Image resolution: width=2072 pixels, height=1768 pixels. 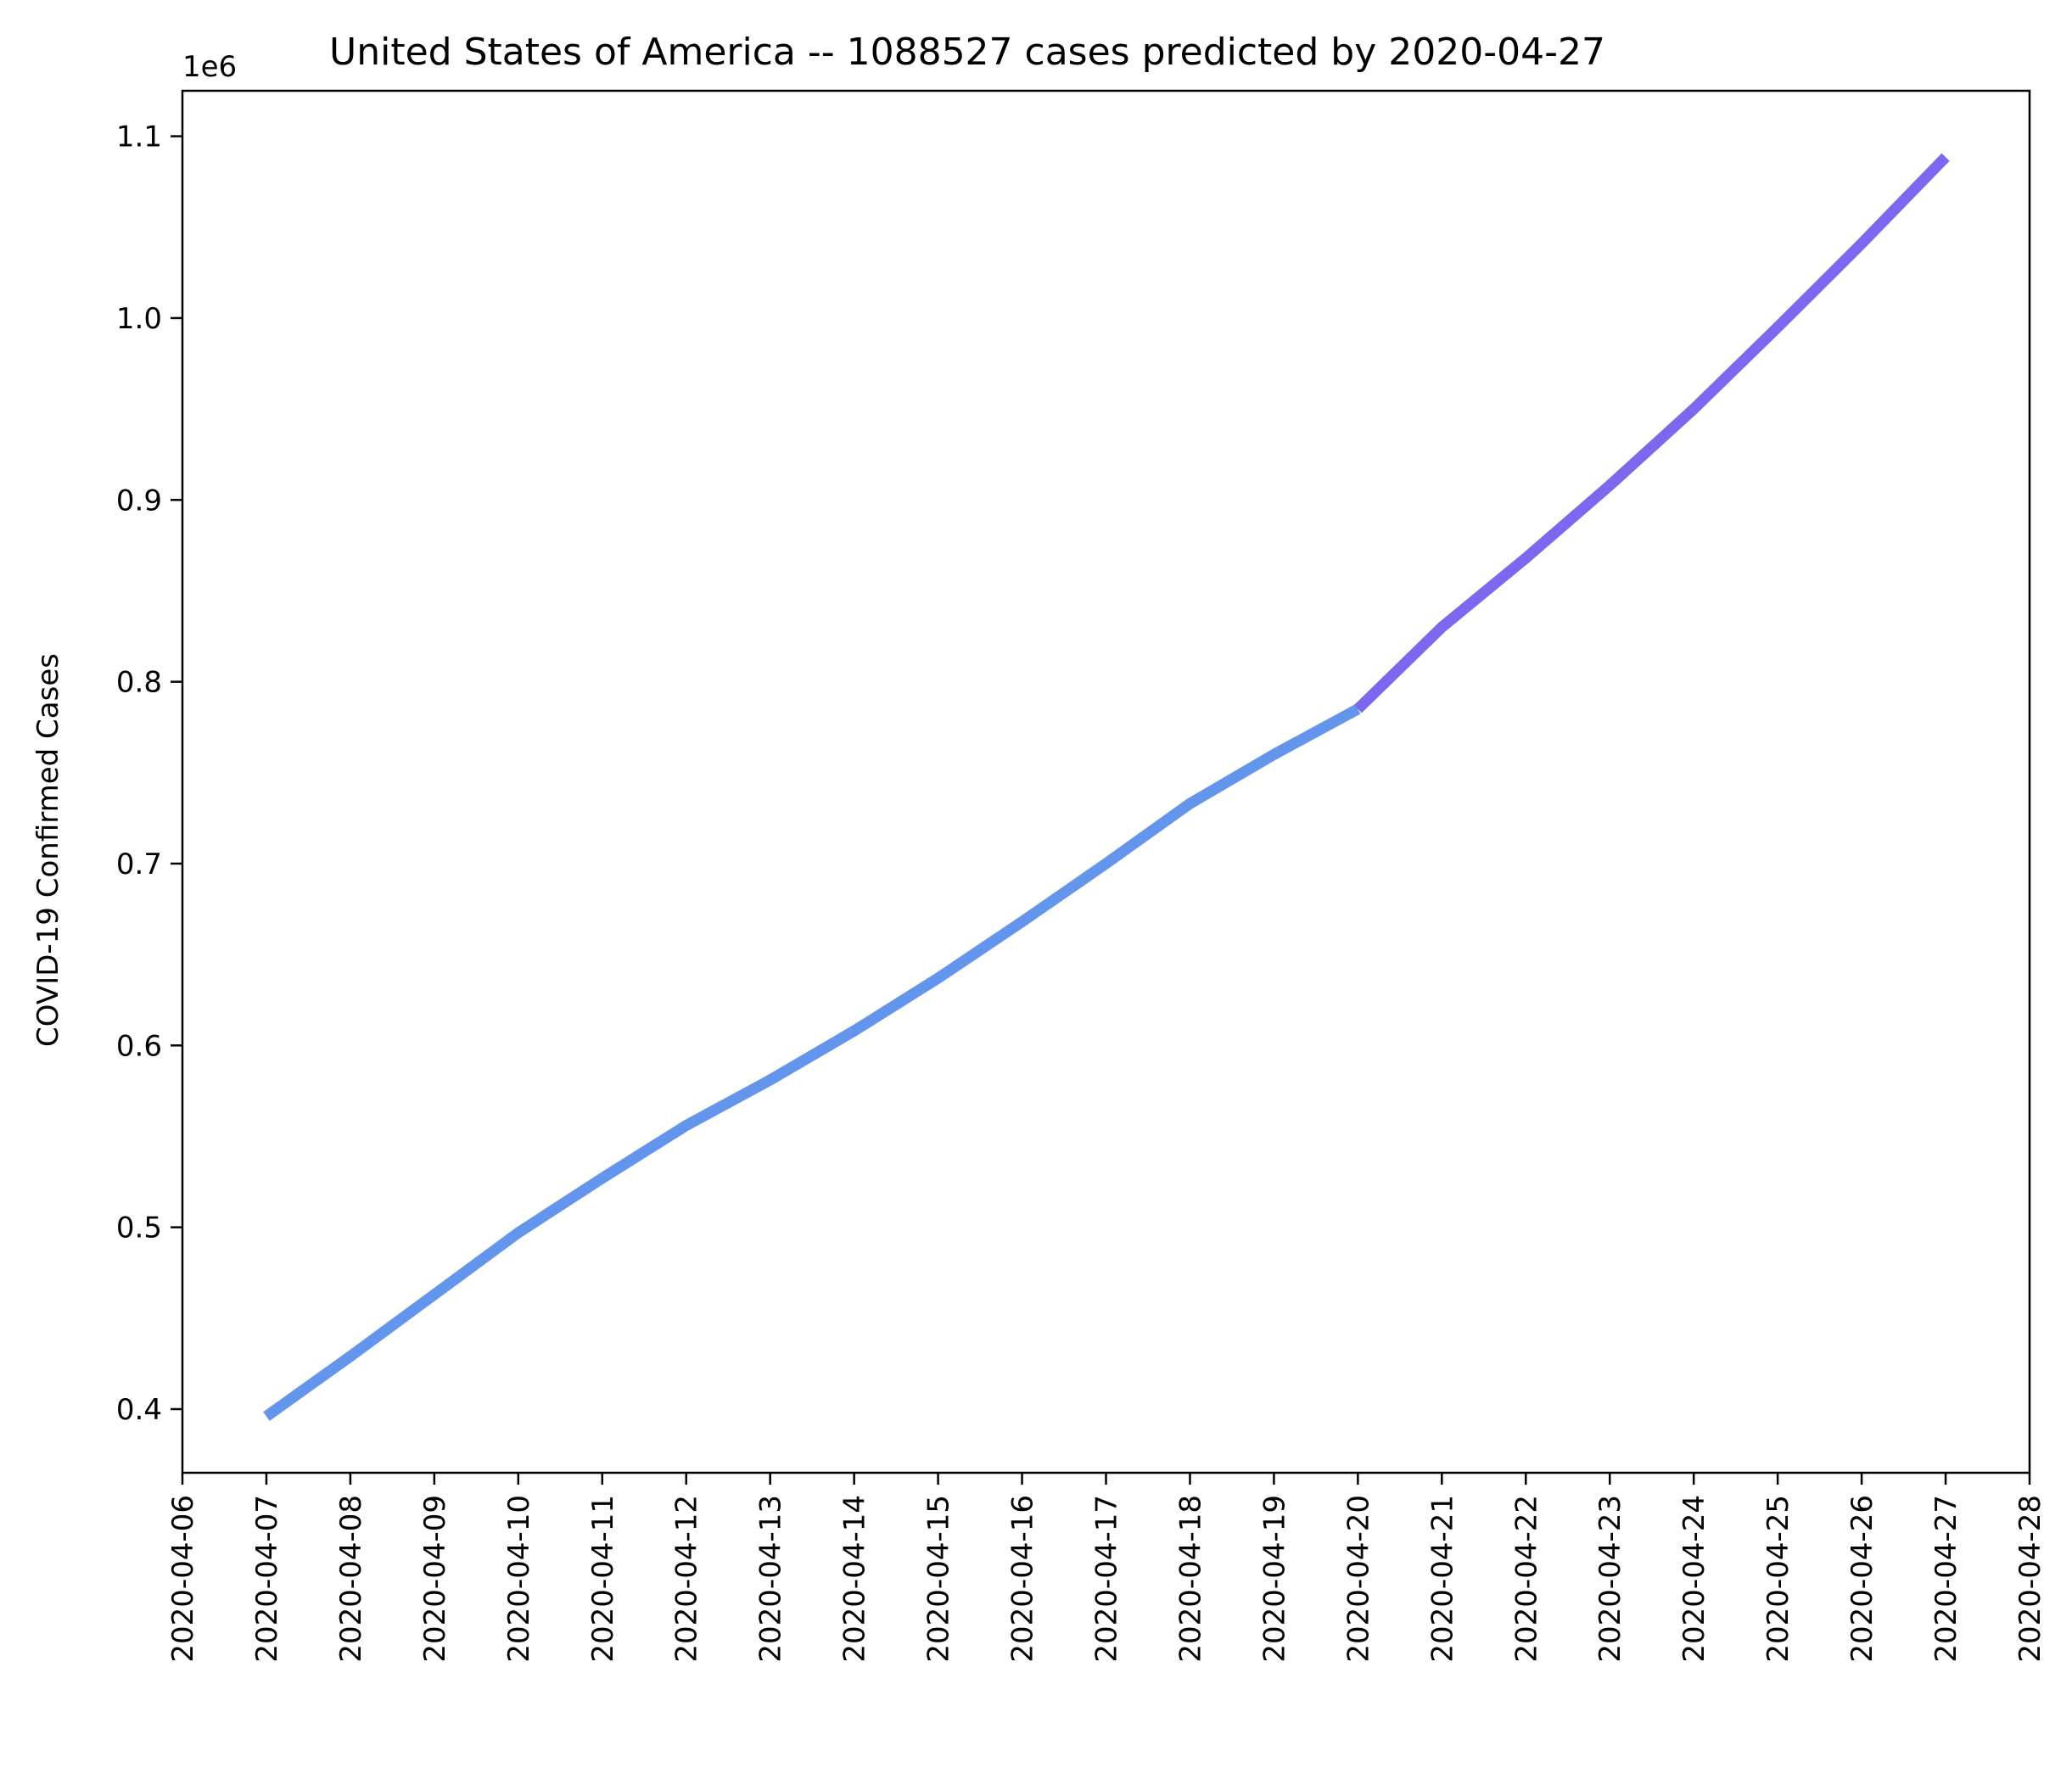 What do you see at coordinates (48, 850) in the screenshot?
I see `y-axis-label: COVID-19 Confirmed Cases` at bounding box center [48, 850].